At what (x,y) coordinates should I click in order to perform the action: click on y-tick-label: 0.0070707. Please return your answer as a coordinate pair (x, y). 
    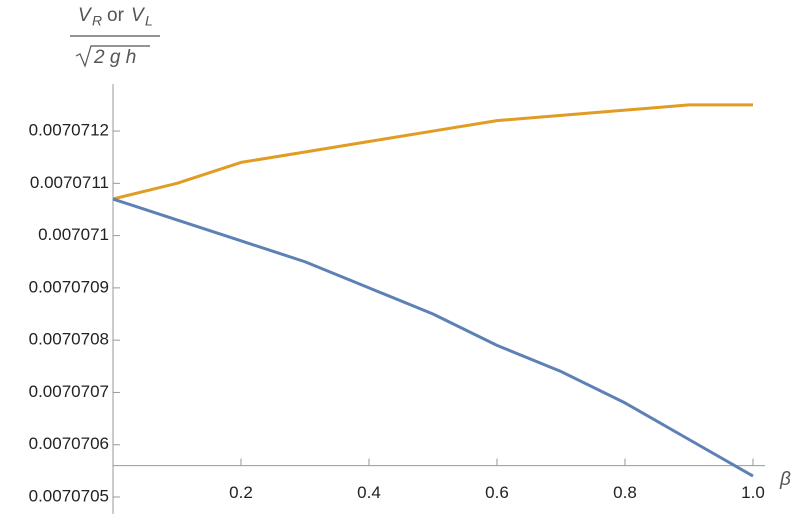
    Looking at the image, I should click on (69, 391).